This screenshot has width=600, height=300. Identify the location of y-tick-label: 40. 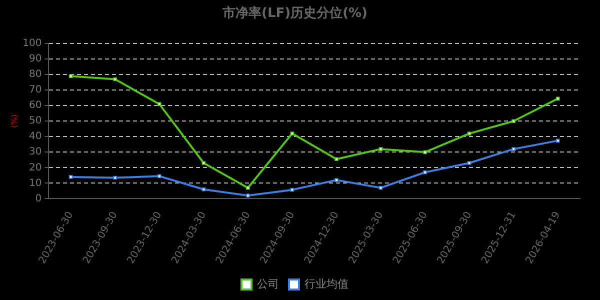
(35, 136).